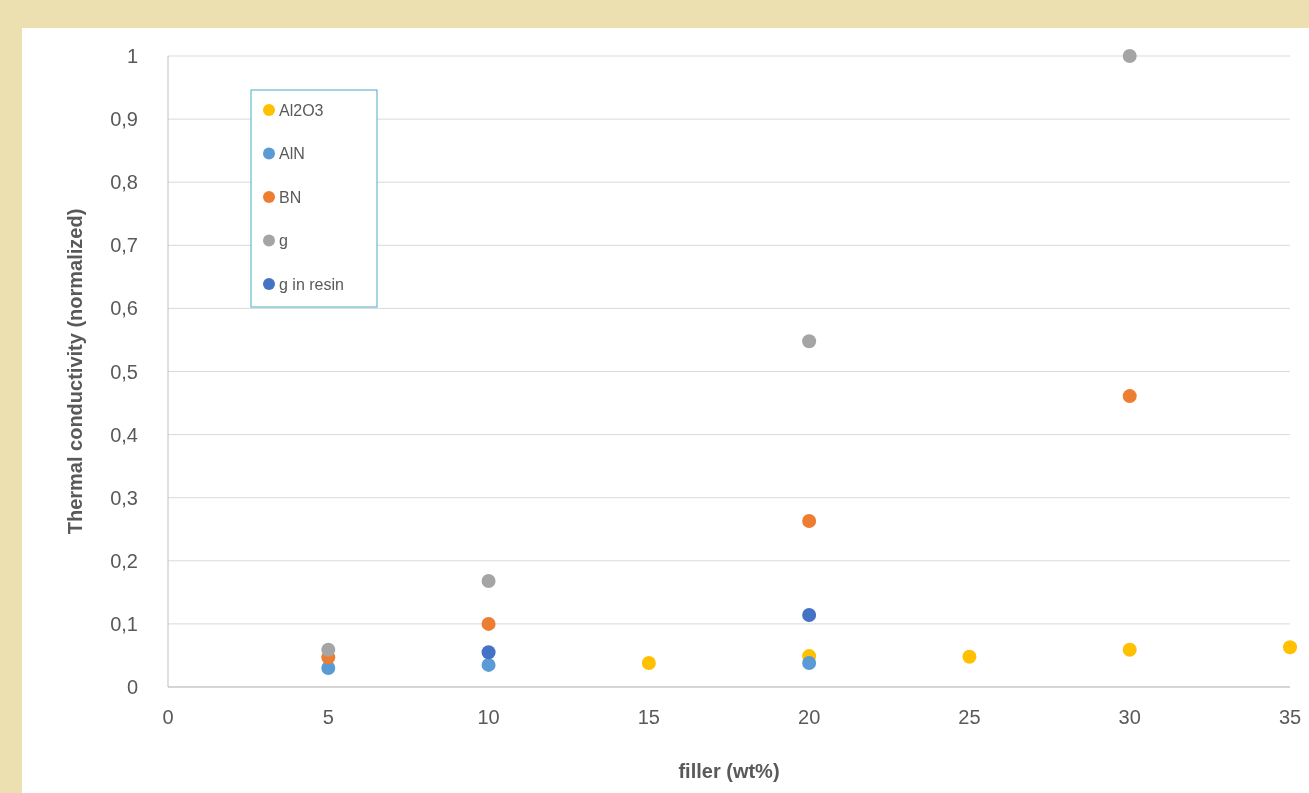 The image size is (1309, 793). What do you see at coordinates (75, 371) in the screenshot?
I see `y-axis-title: Thermal conductivity (normalized)` at bounding box center [75, 371].